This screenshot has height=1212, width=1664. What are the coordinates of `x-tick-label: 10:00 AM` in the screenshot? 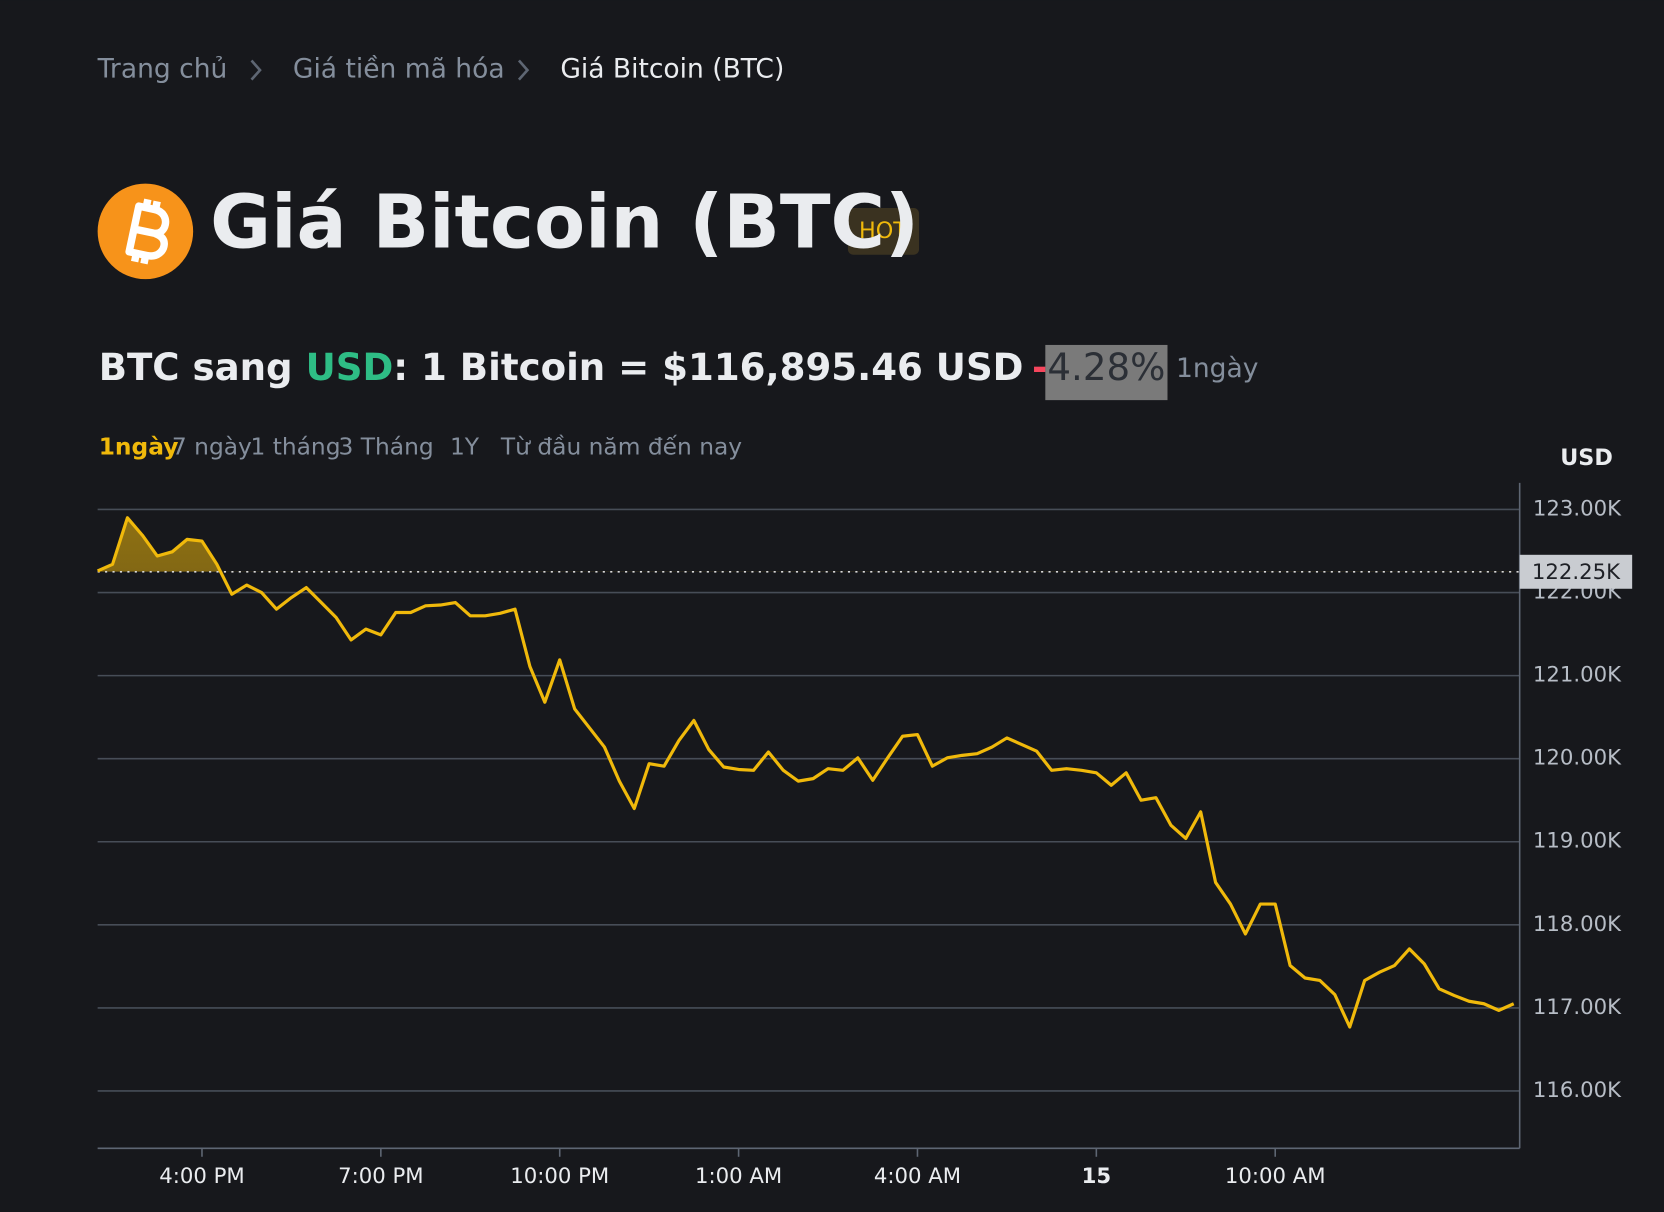 It's located at (1275, 1176).